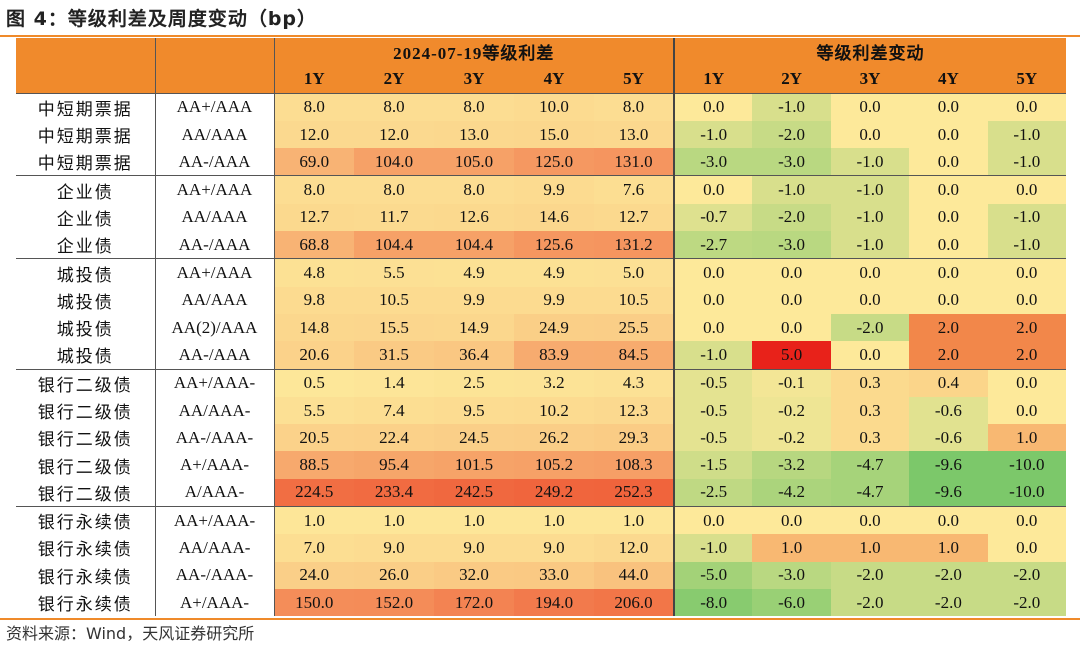 Image resolution: width=1080 pixels, height=650 pixels. What do you see at coordinates (554, 245) in the screenshot?
I see `spread-cell: 125.6` at bounding box center [554, 245].